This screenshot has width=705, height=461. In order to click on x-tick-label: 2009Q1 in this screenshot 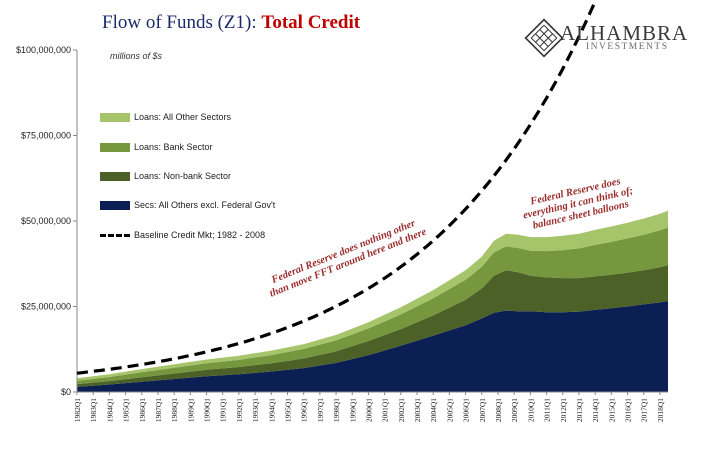, I will do `click(514, 410)`.